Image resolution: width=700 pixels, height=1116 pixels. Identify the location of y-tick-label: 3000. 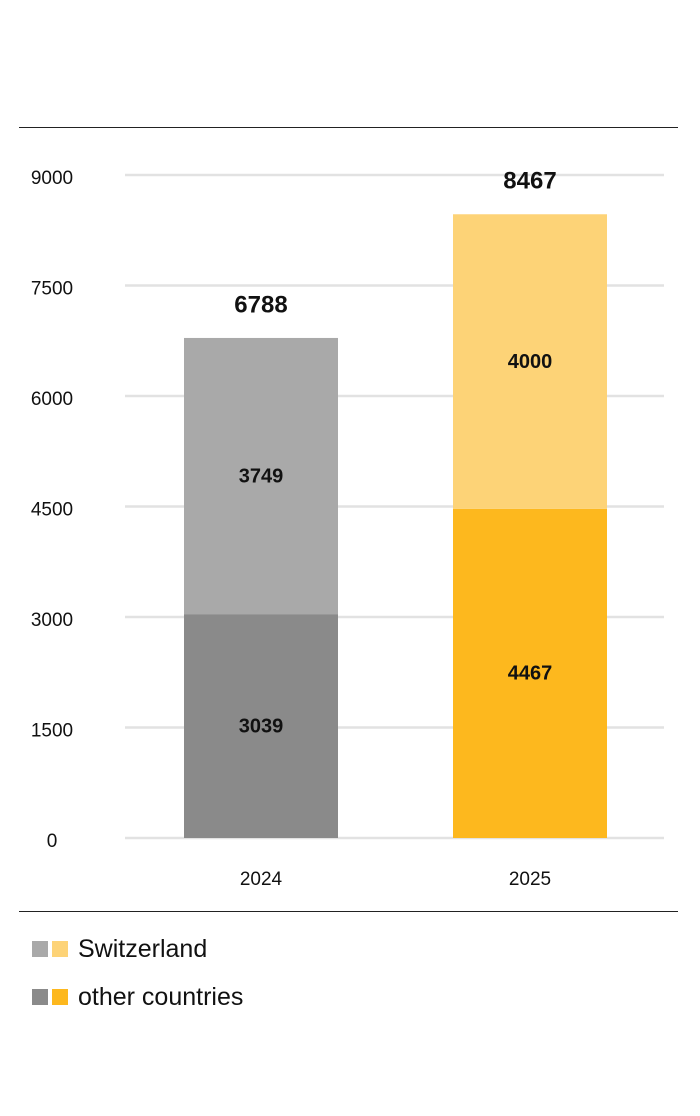
(52, 620).